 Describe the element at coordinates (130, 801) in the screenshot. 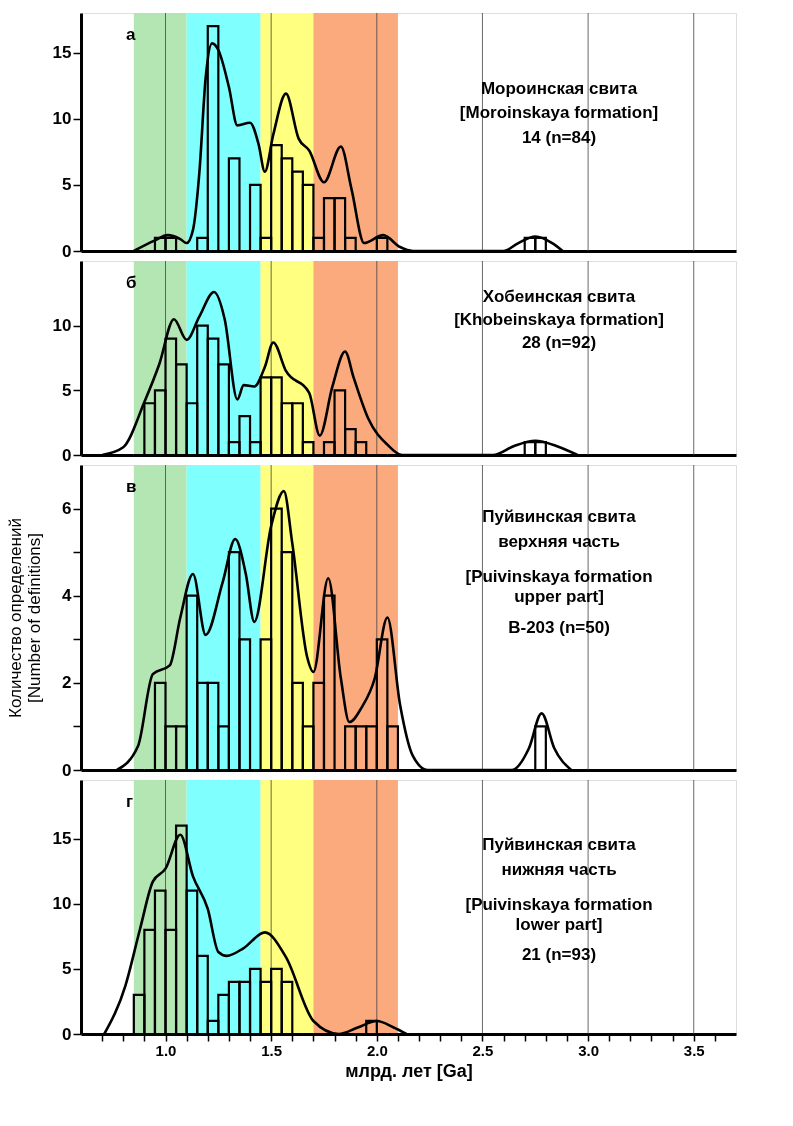

I see `annotation: г` at that location.